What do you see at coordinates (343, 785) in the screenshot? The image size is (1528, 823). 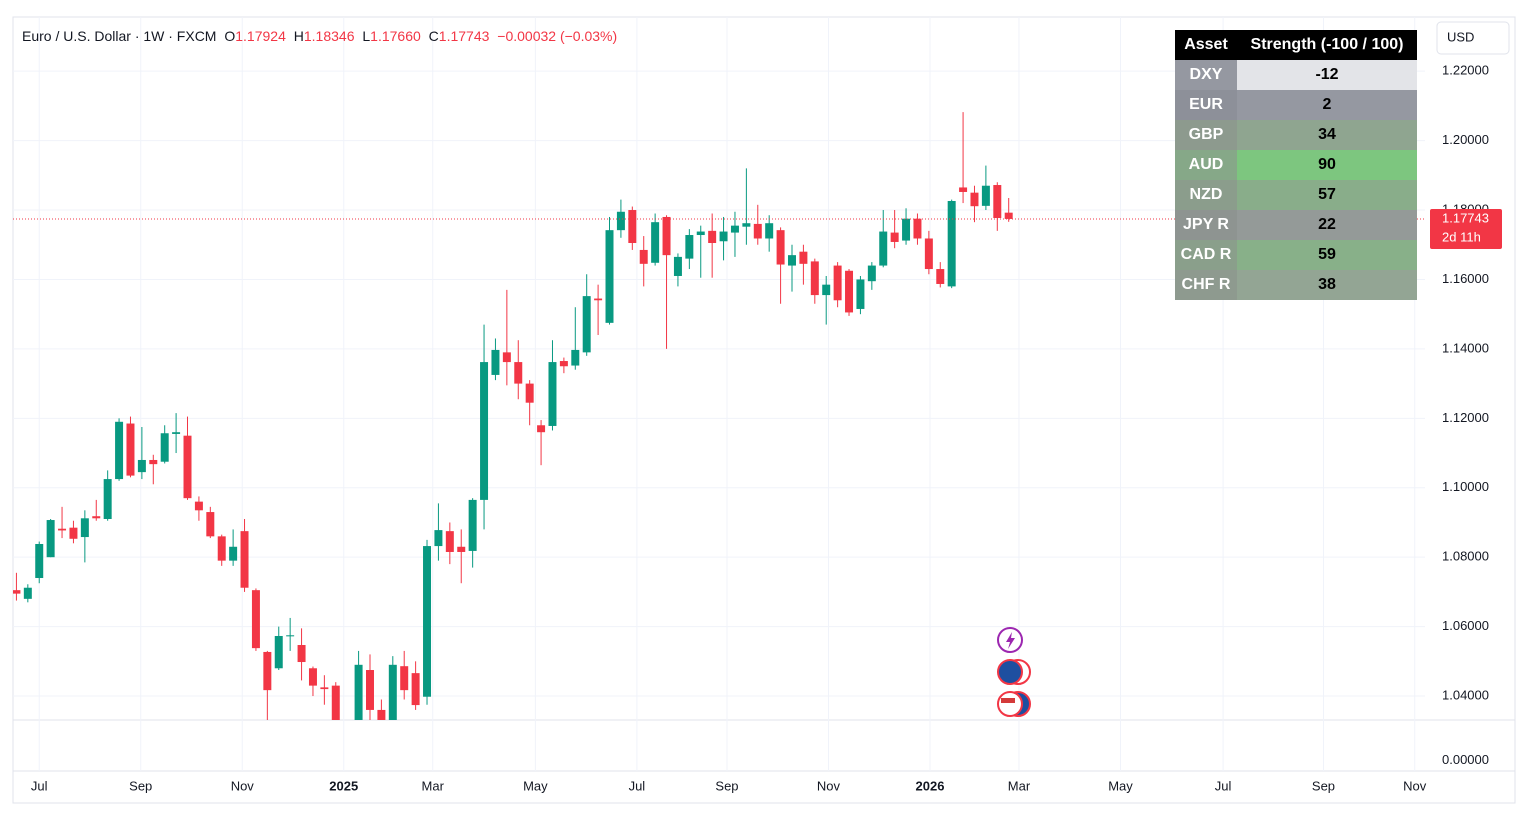 I see `x-tick-label: 2025` at bounding box center [343, 785].